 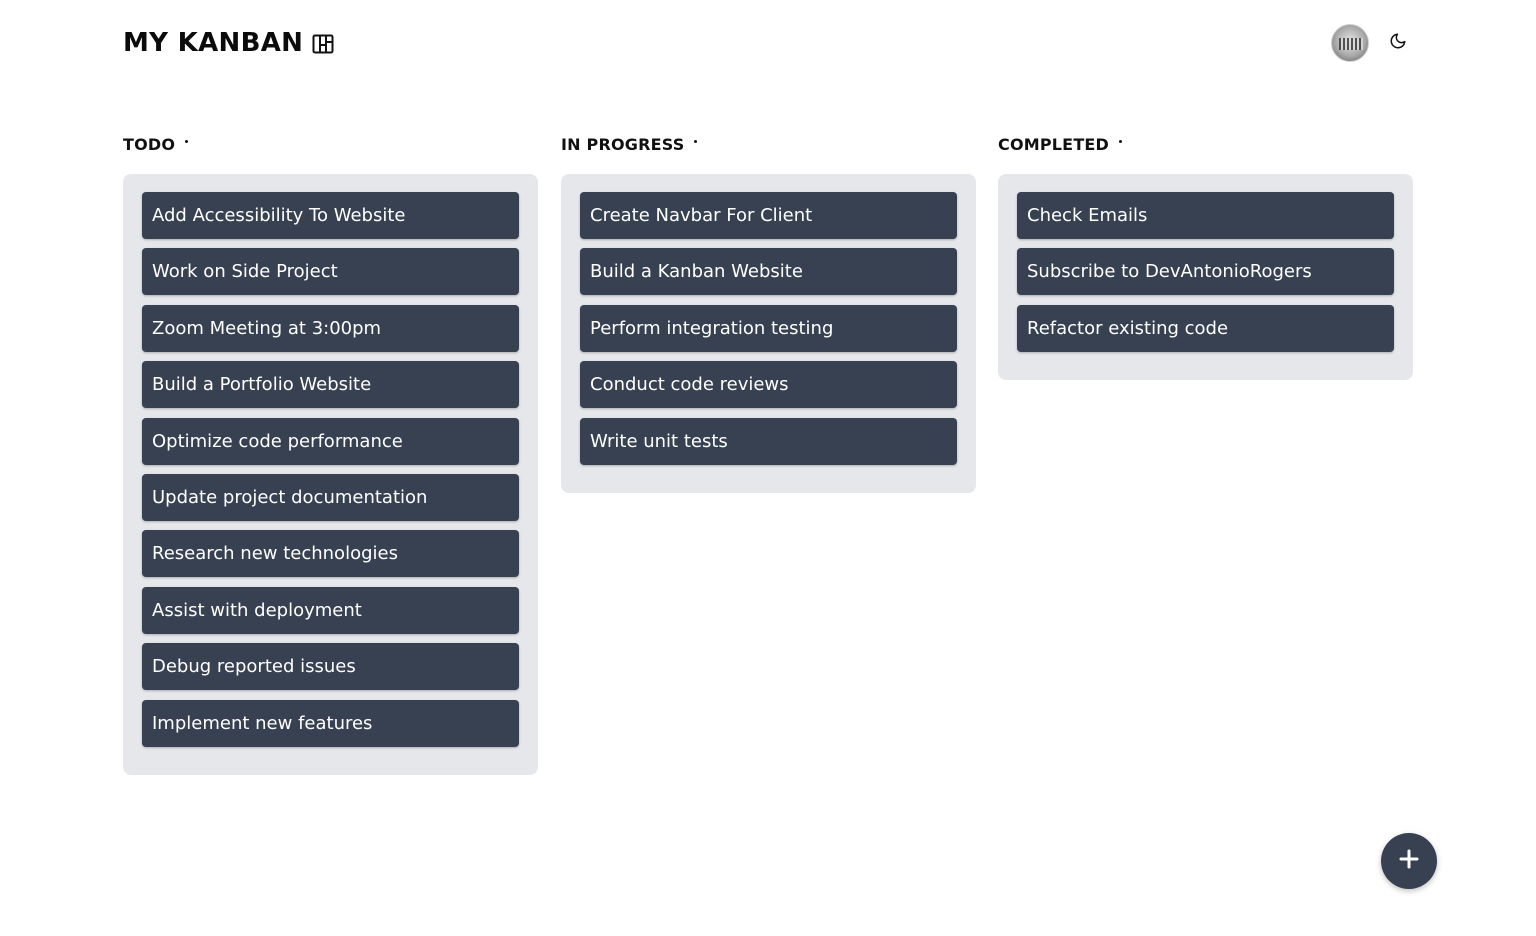 I want to click on task-card: Optimize code performance, so click(x=330, y=441).